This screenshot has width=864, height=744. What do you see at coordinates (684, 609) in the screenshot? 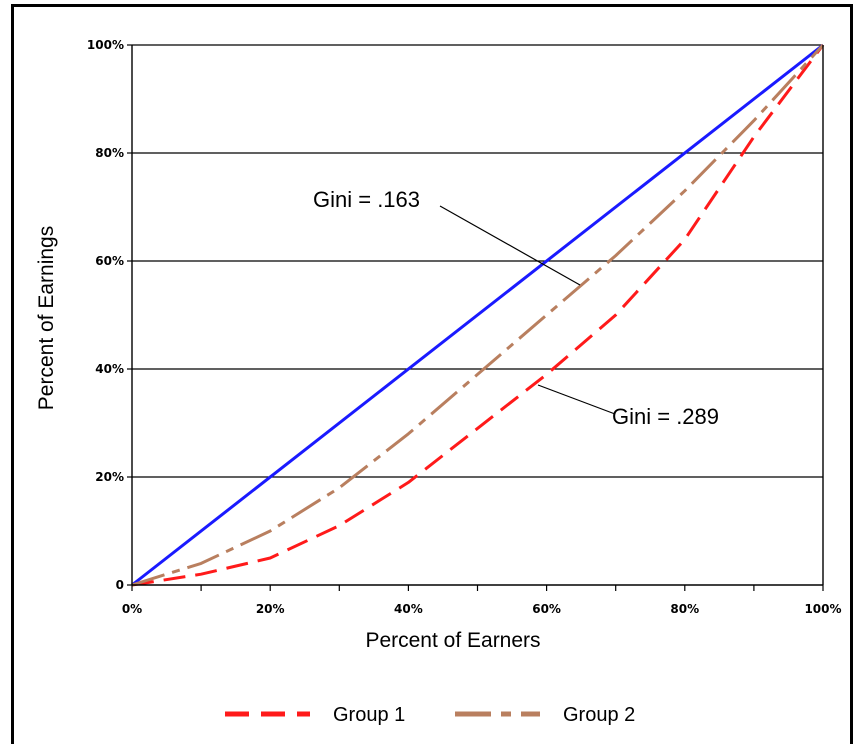
I see `x-tick-label: 80%` at bounding box center [684, 609].